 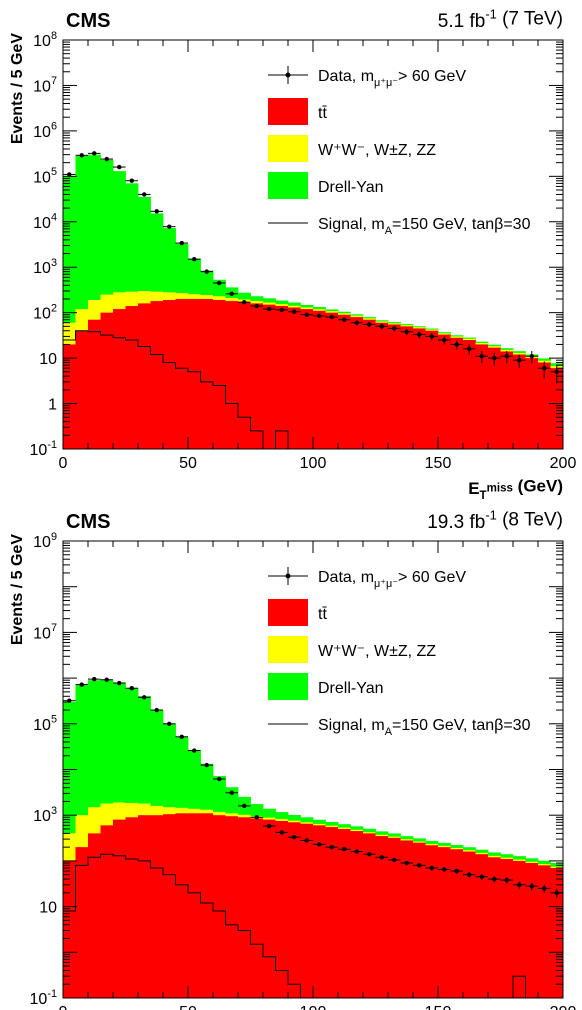 What do you see at coordinates (288, 686) in the screenshot?
I see `legend-dy-swatch` at bounding box center [288, 686].